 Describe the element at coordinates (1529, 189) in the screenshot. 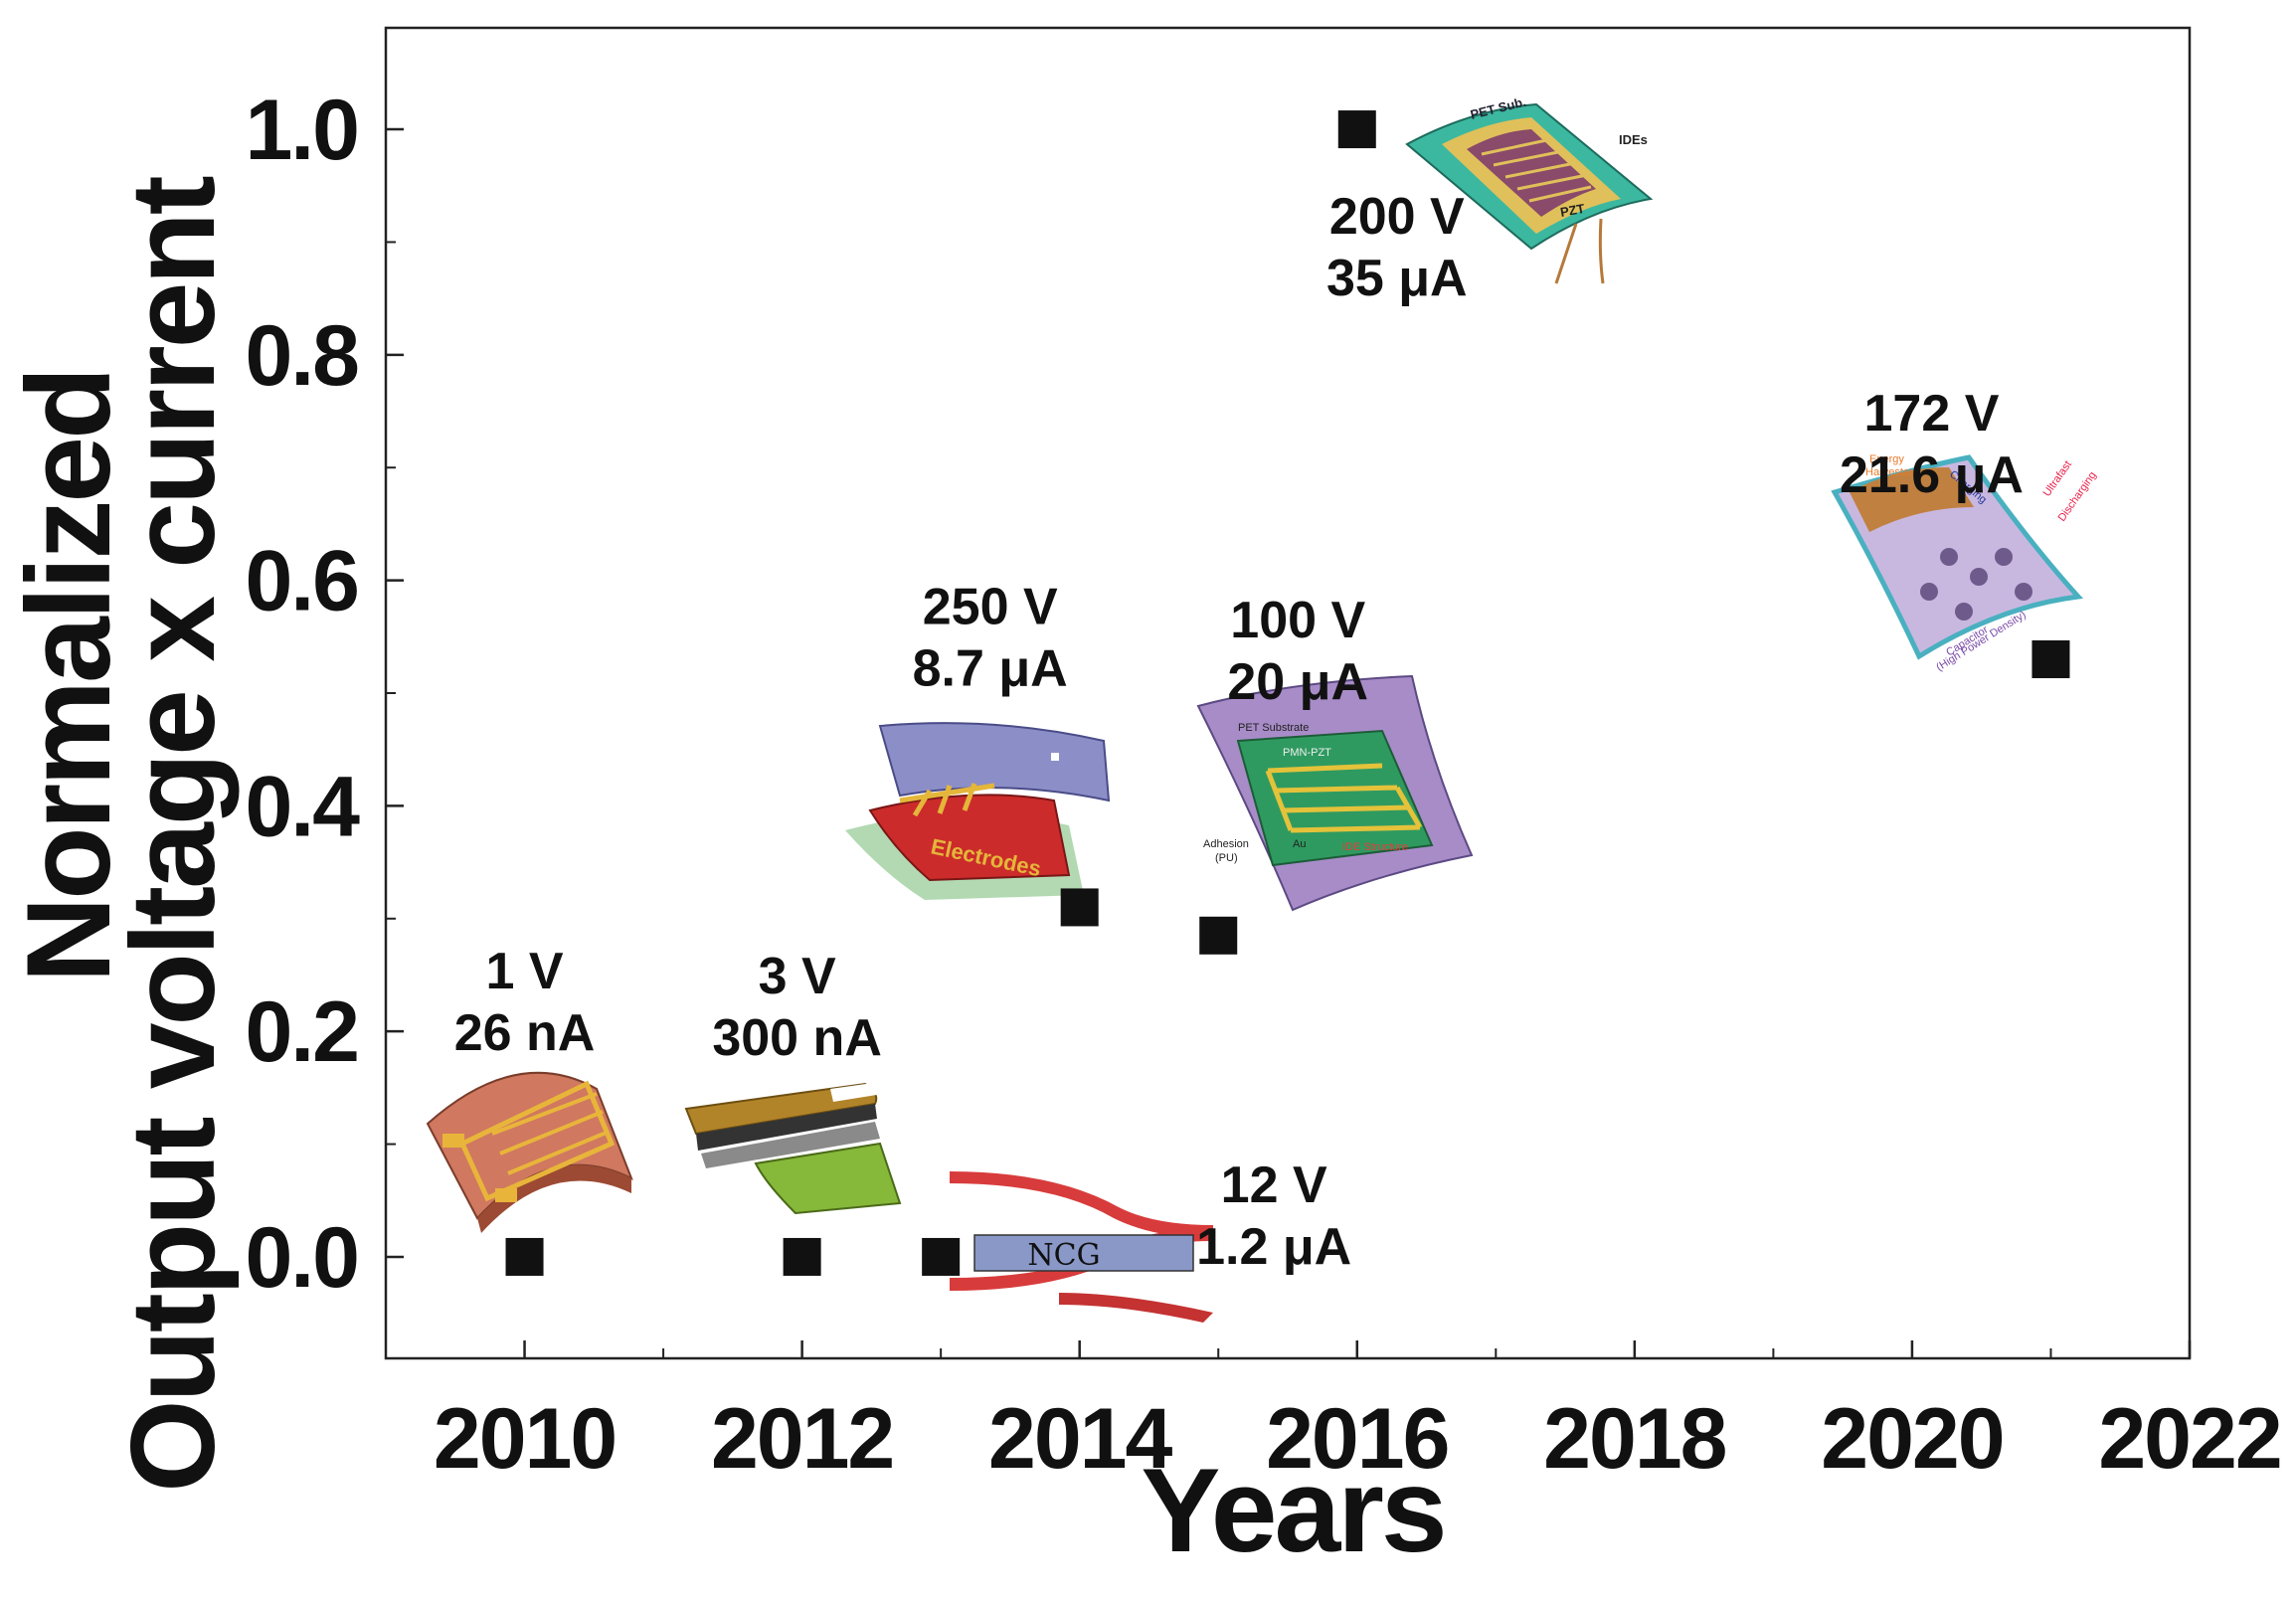

I see `inset-device-2016: PET Sub. IDEs PZT` at that location.